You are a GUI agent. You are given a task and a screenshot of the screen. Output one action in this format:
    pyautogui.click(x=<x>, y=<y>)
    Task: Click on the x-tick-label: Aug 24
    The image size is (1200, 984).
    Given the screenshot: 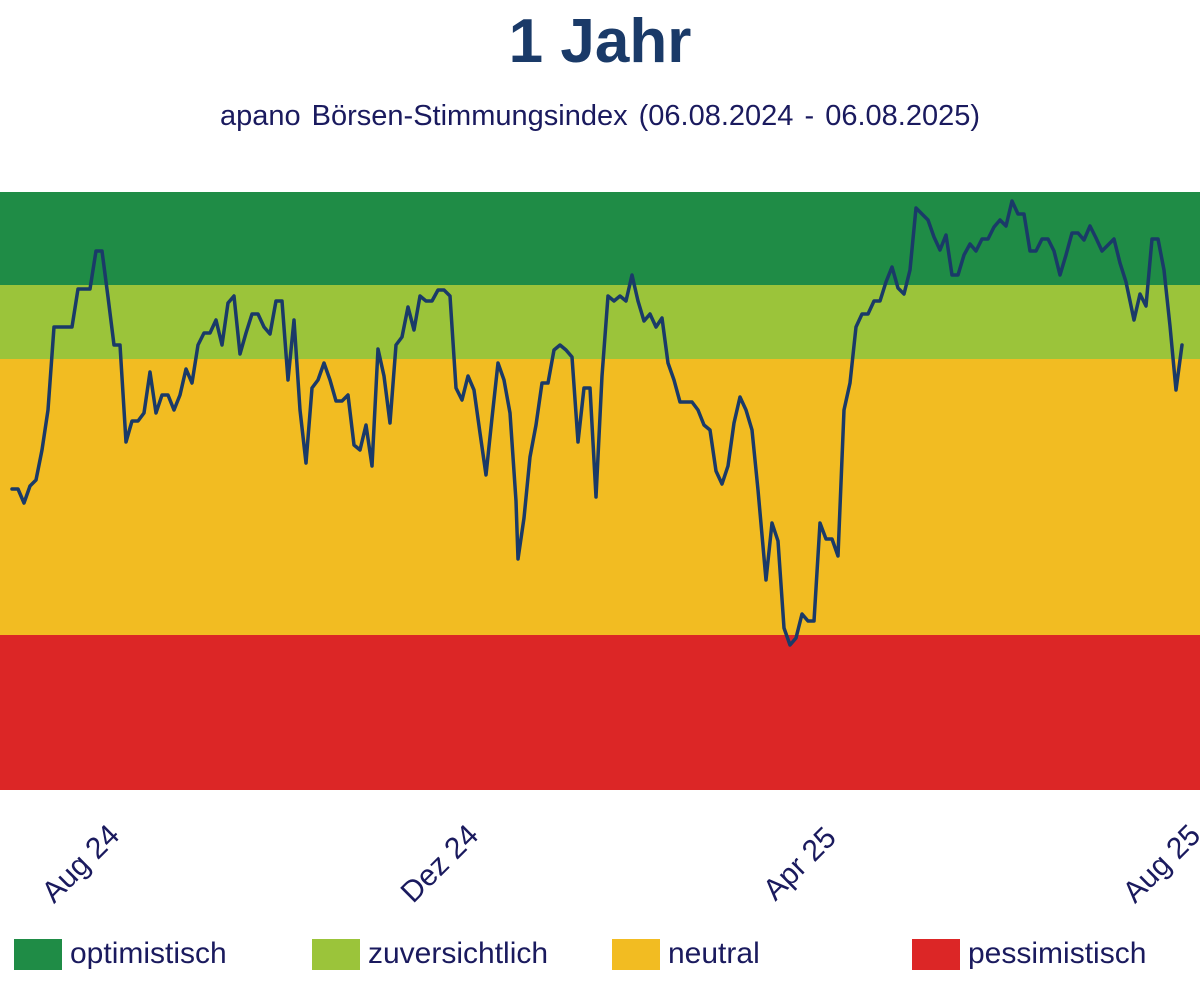 What is the action you would take?
    pyautogui.click(x=81, y=864)
    